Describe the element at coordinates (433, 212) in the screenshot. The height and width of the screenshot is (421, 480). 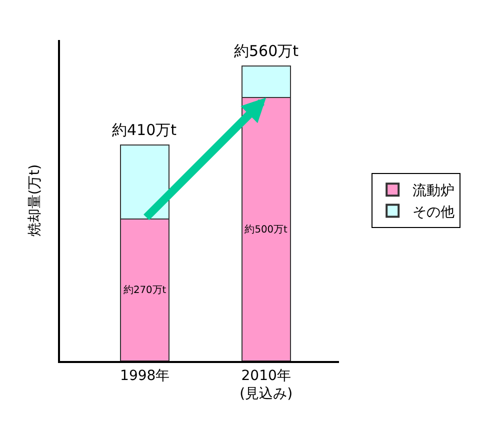
I see `legend-label: その他` at that location.